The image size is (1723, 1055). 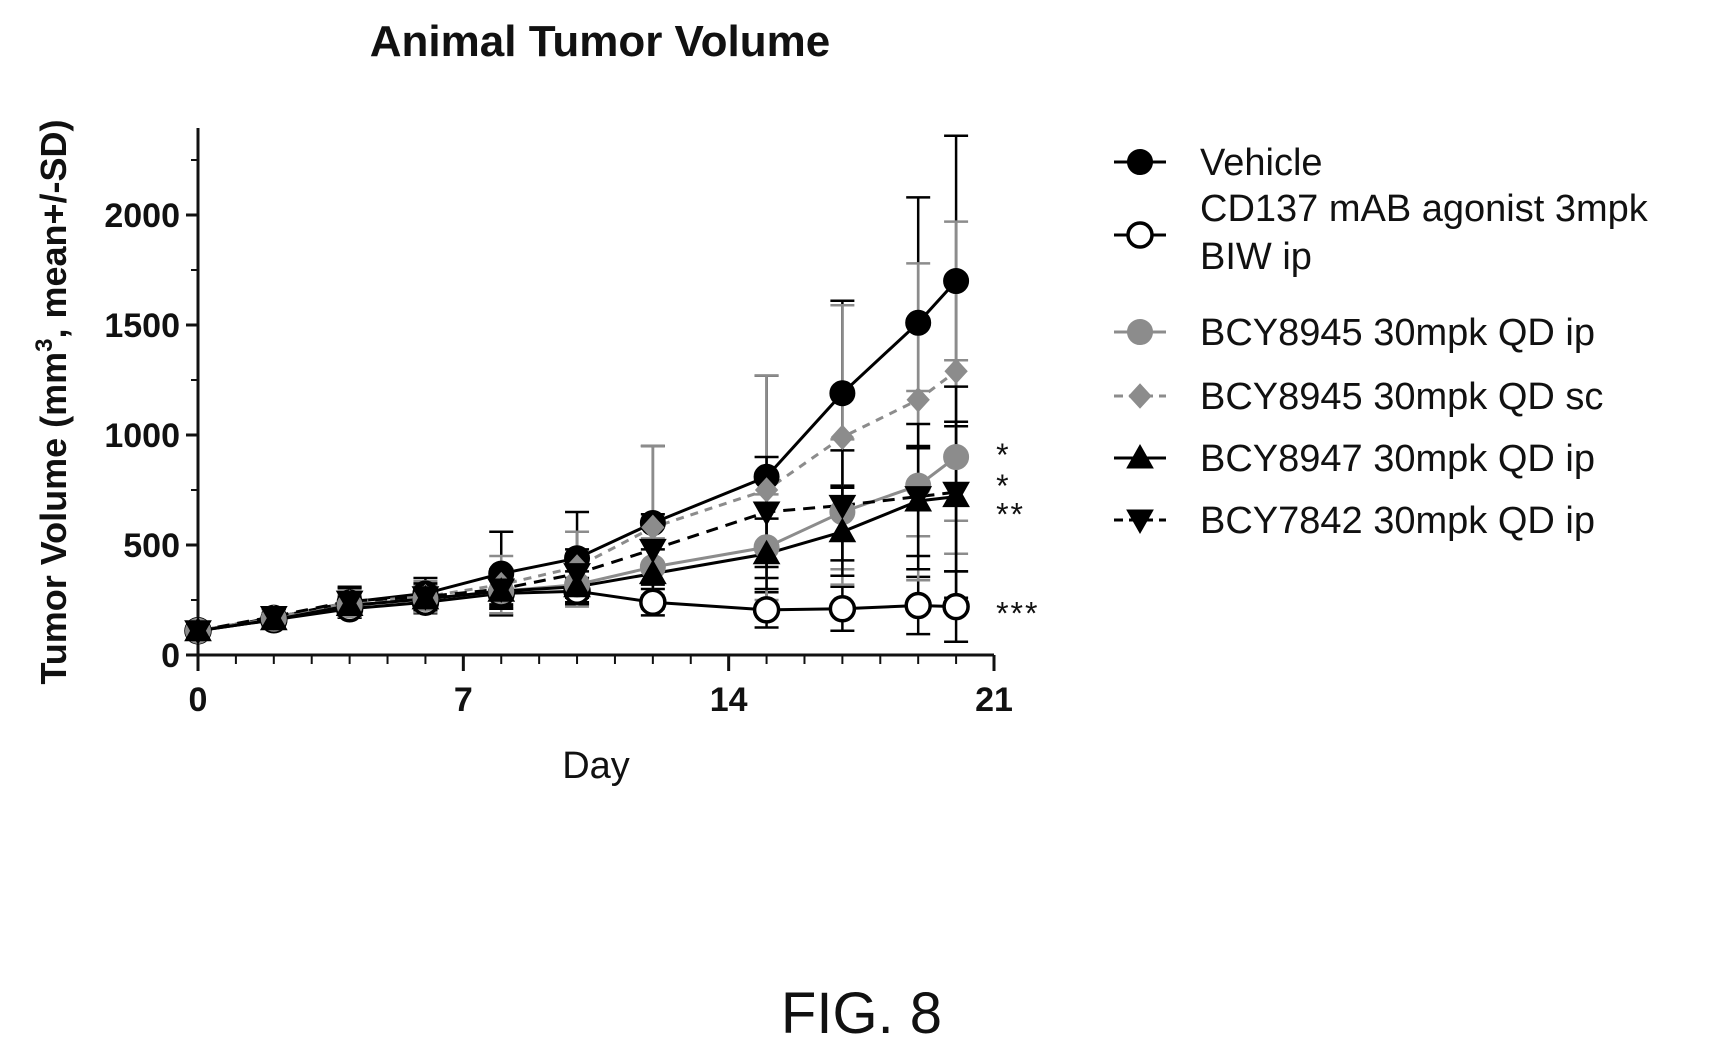 I want to click on y-axis-label-tail: , mean+/-SD), so click(x=53, y=228).